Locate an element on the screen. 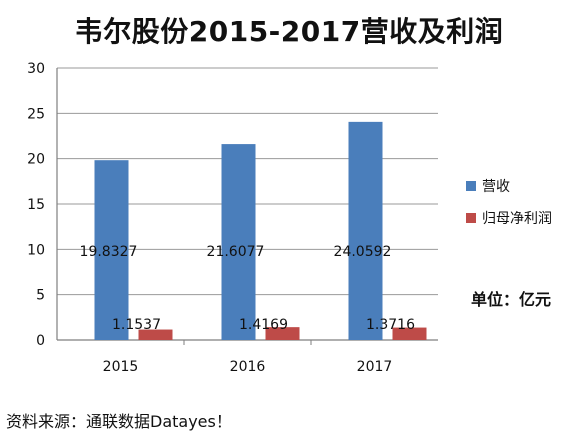  net-profit-data-label-2015: 1.1537 is located at coordinates (136, 325).